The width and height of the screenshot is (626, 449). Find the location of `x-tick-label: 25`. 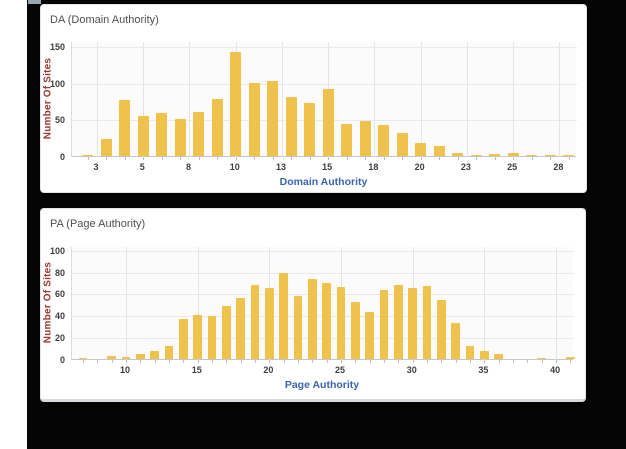

x-tick-label: 25 is located at coordinates (512, 167).